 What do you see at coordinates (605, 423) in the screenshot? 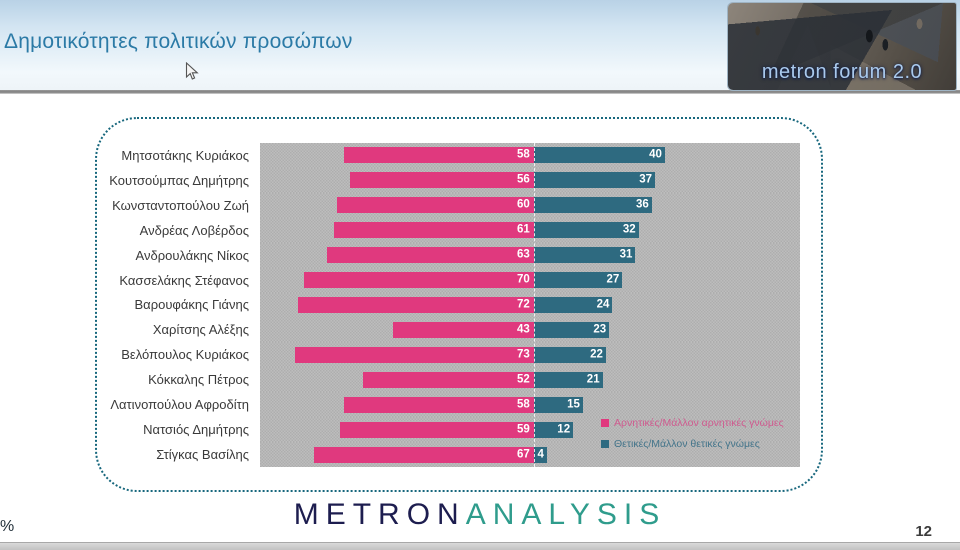
I see `negative-legend-swatch` at bounding box center [605, 423].